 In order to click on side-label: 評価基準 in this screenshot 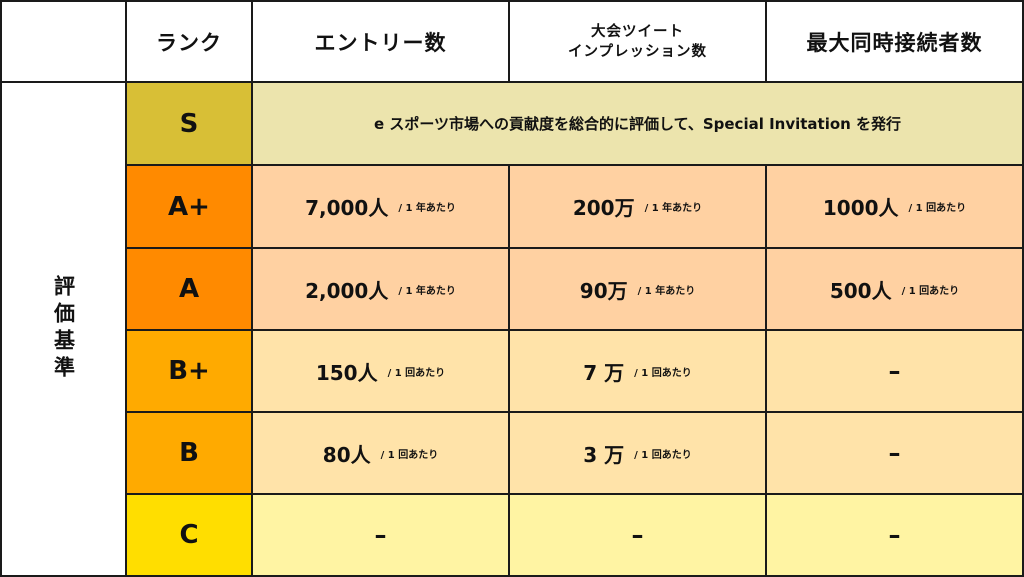, I will do `click(63, 329)`.